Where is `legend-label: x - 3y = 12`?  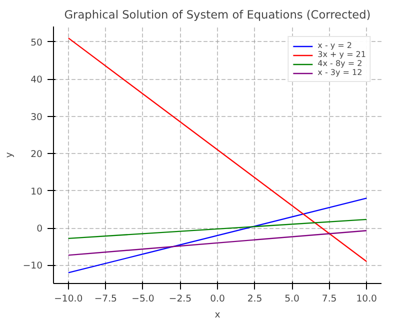 legend-label: x - 3y = 12 is located at coordinates (340, 72).